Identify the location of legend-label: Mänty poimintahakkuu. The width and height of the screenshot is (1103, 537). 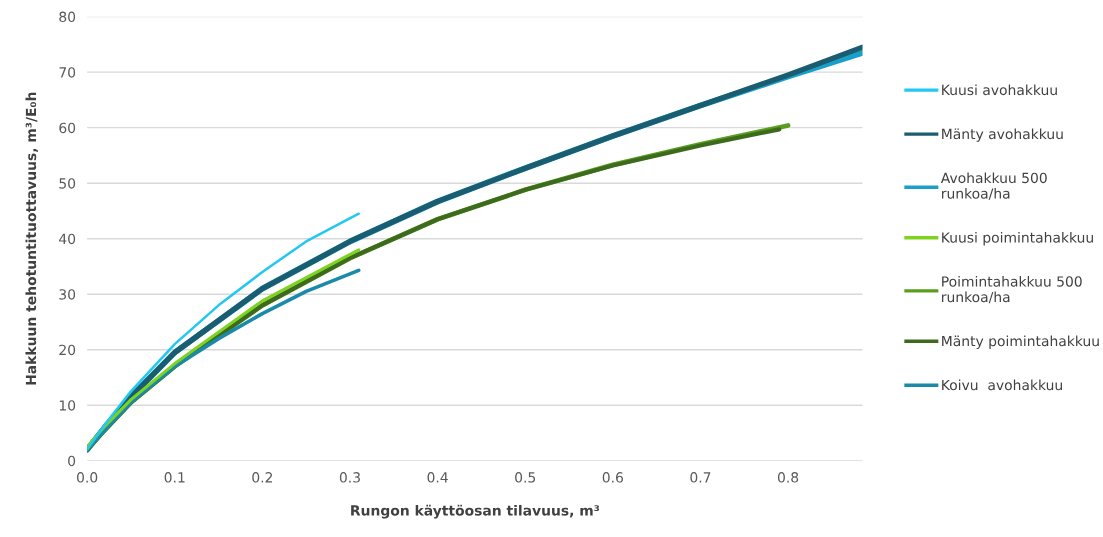
(1020, 342).